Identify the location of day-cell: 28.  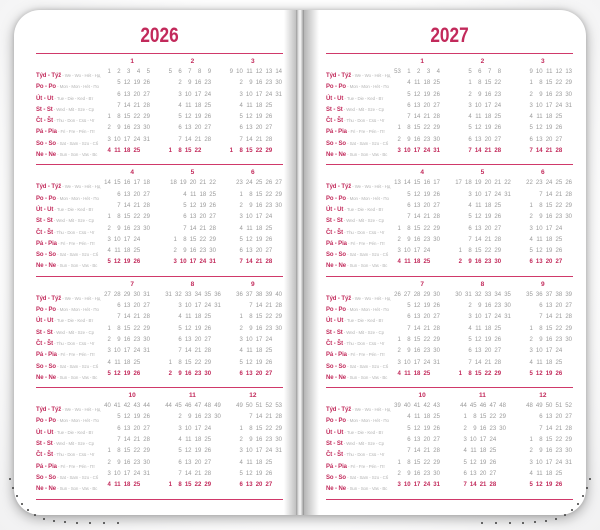
(269, 139).